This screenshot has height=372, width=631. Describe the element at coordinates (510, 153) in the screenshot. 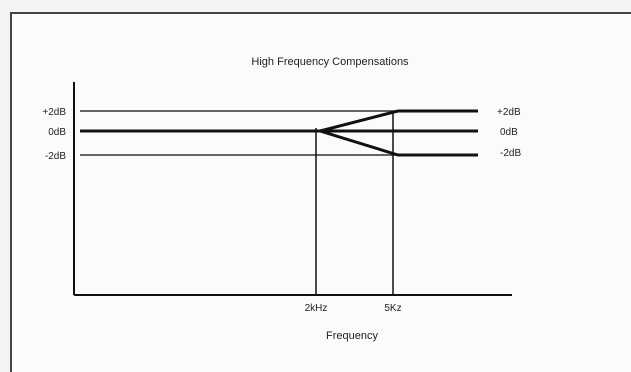

I see `right-level-minus-2db: -2dB` at that location.